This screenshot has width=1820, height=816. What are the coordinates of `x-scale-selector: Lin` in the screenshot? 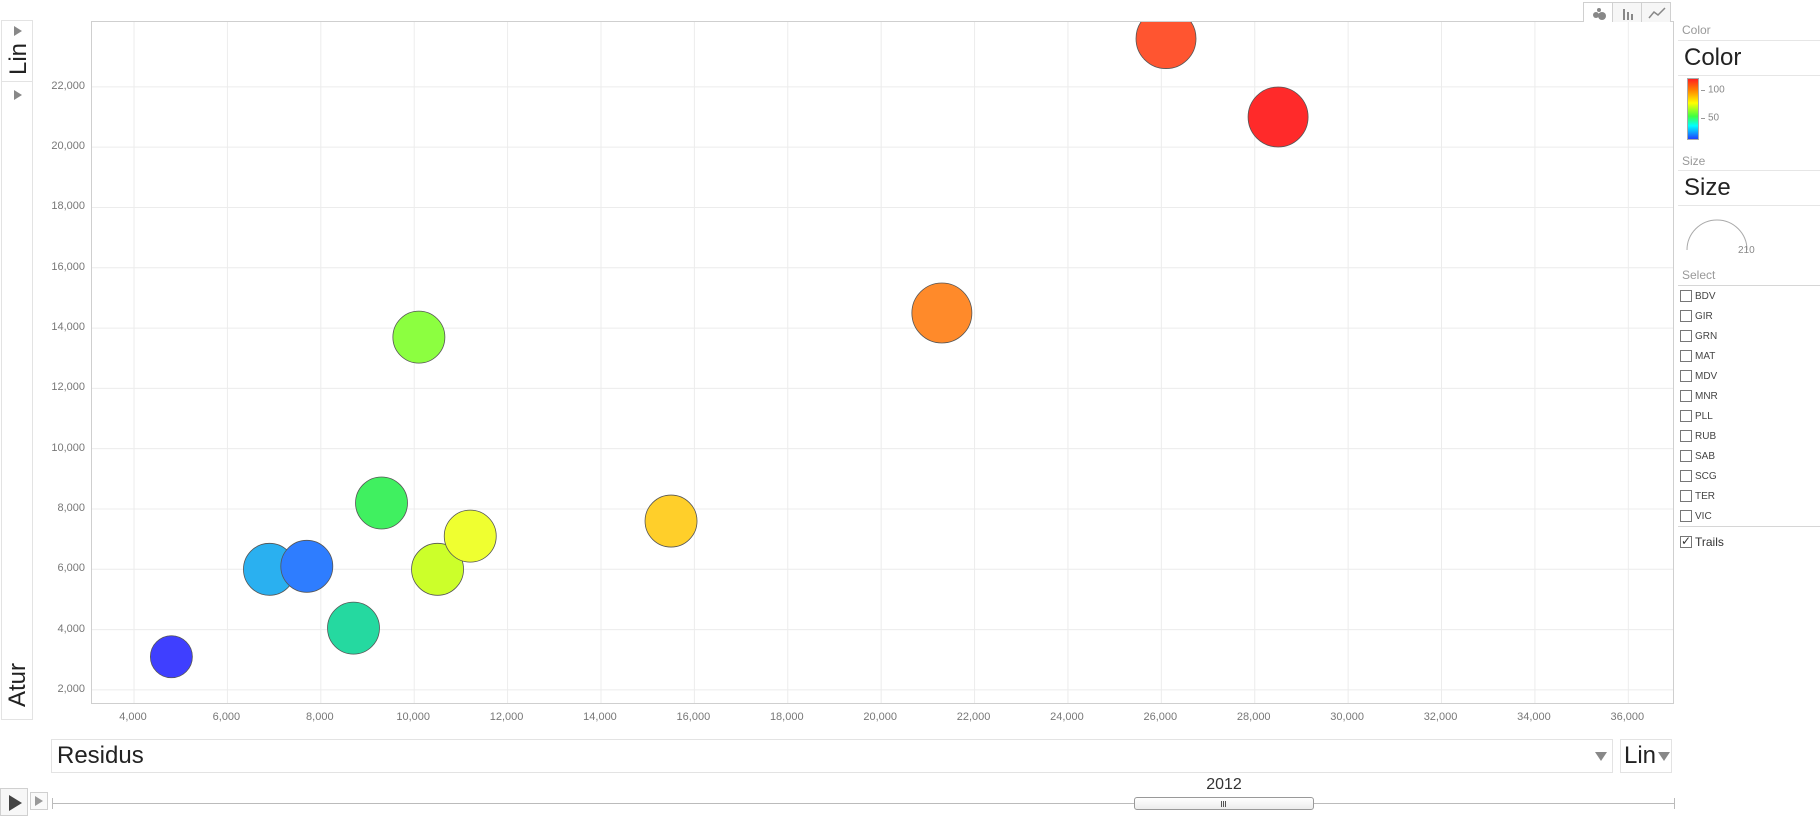 It's located at (1646, 756).